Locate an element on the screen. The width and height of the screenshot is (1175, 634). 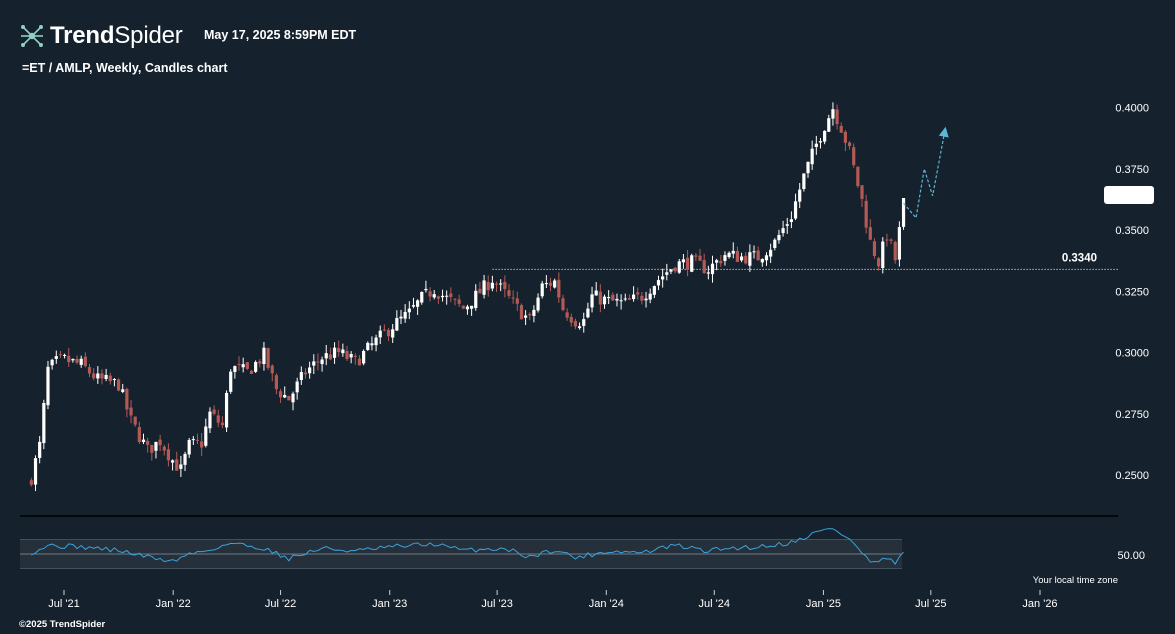
x-tick-label: Jan '26 is located at coordinates (1039, 604).